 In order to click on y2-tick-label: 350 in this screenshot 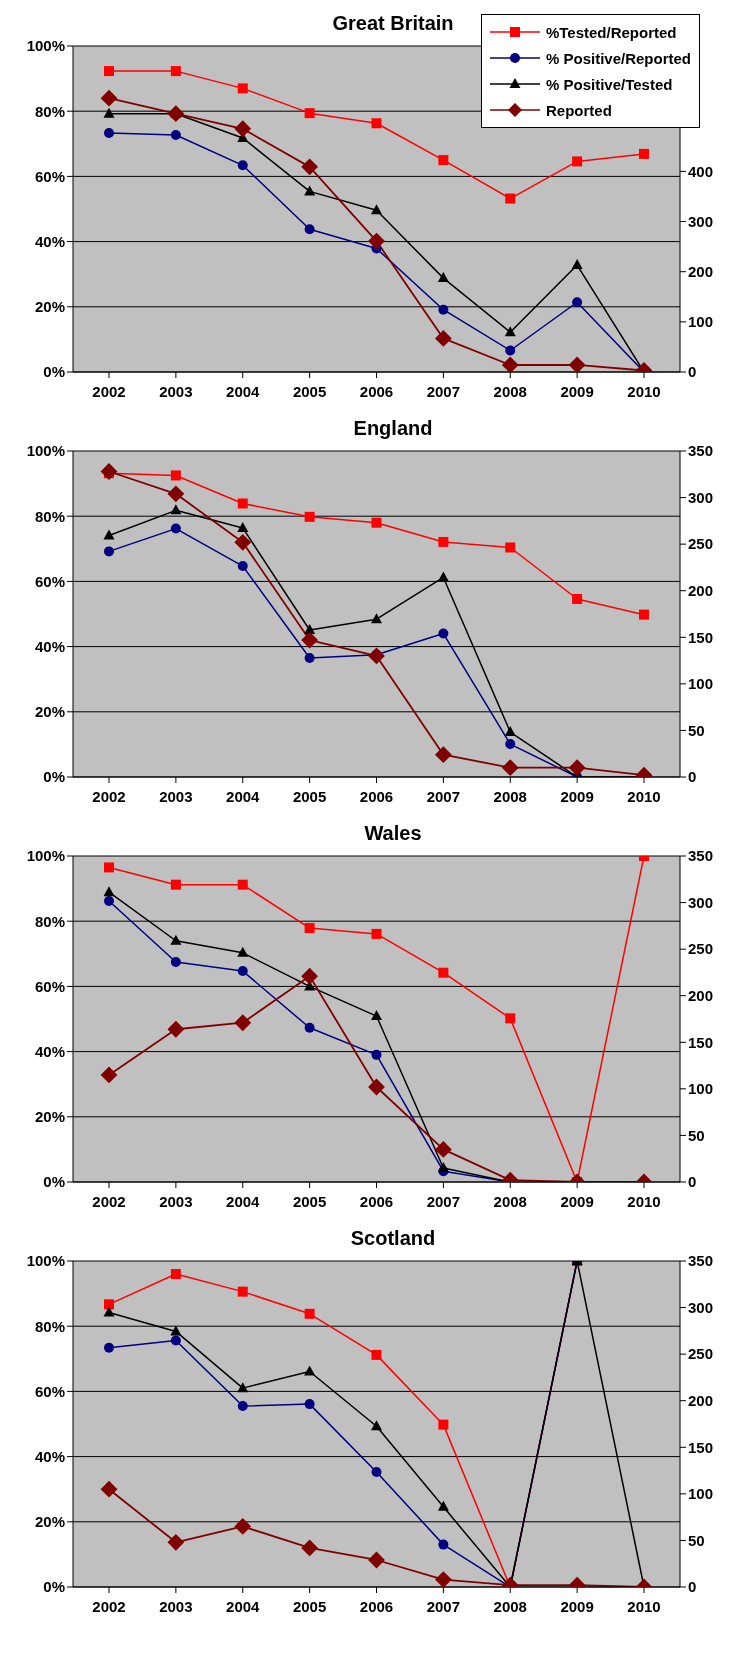, I will do `click(701, 856)`.